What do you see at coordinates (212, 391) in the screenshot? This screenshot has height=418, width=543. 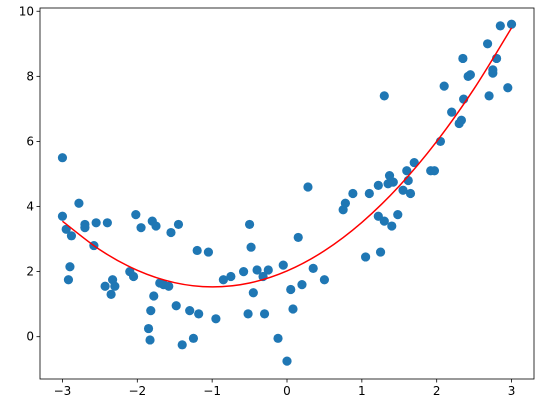 I see `x-tick-label: −1` at bounding box center [212, 391].